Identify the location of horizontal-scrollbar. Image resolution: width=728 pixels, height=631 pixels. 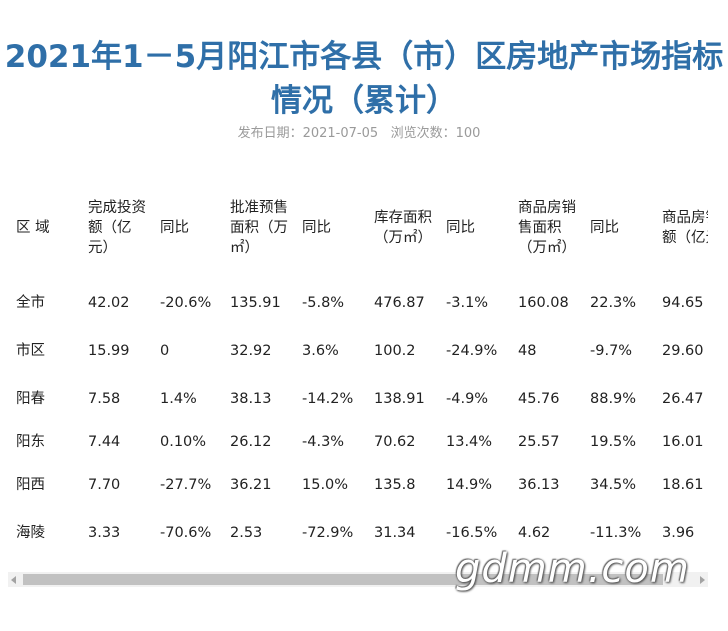
(358, 579).